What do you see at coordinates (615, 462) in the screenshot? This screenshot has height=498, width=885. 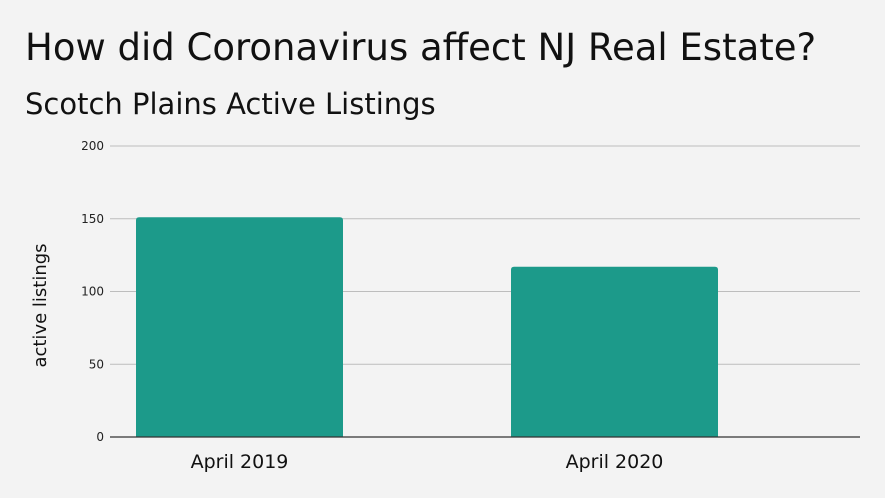 I see `x-tick-label: April 2020` at bounding box center [615, 462].